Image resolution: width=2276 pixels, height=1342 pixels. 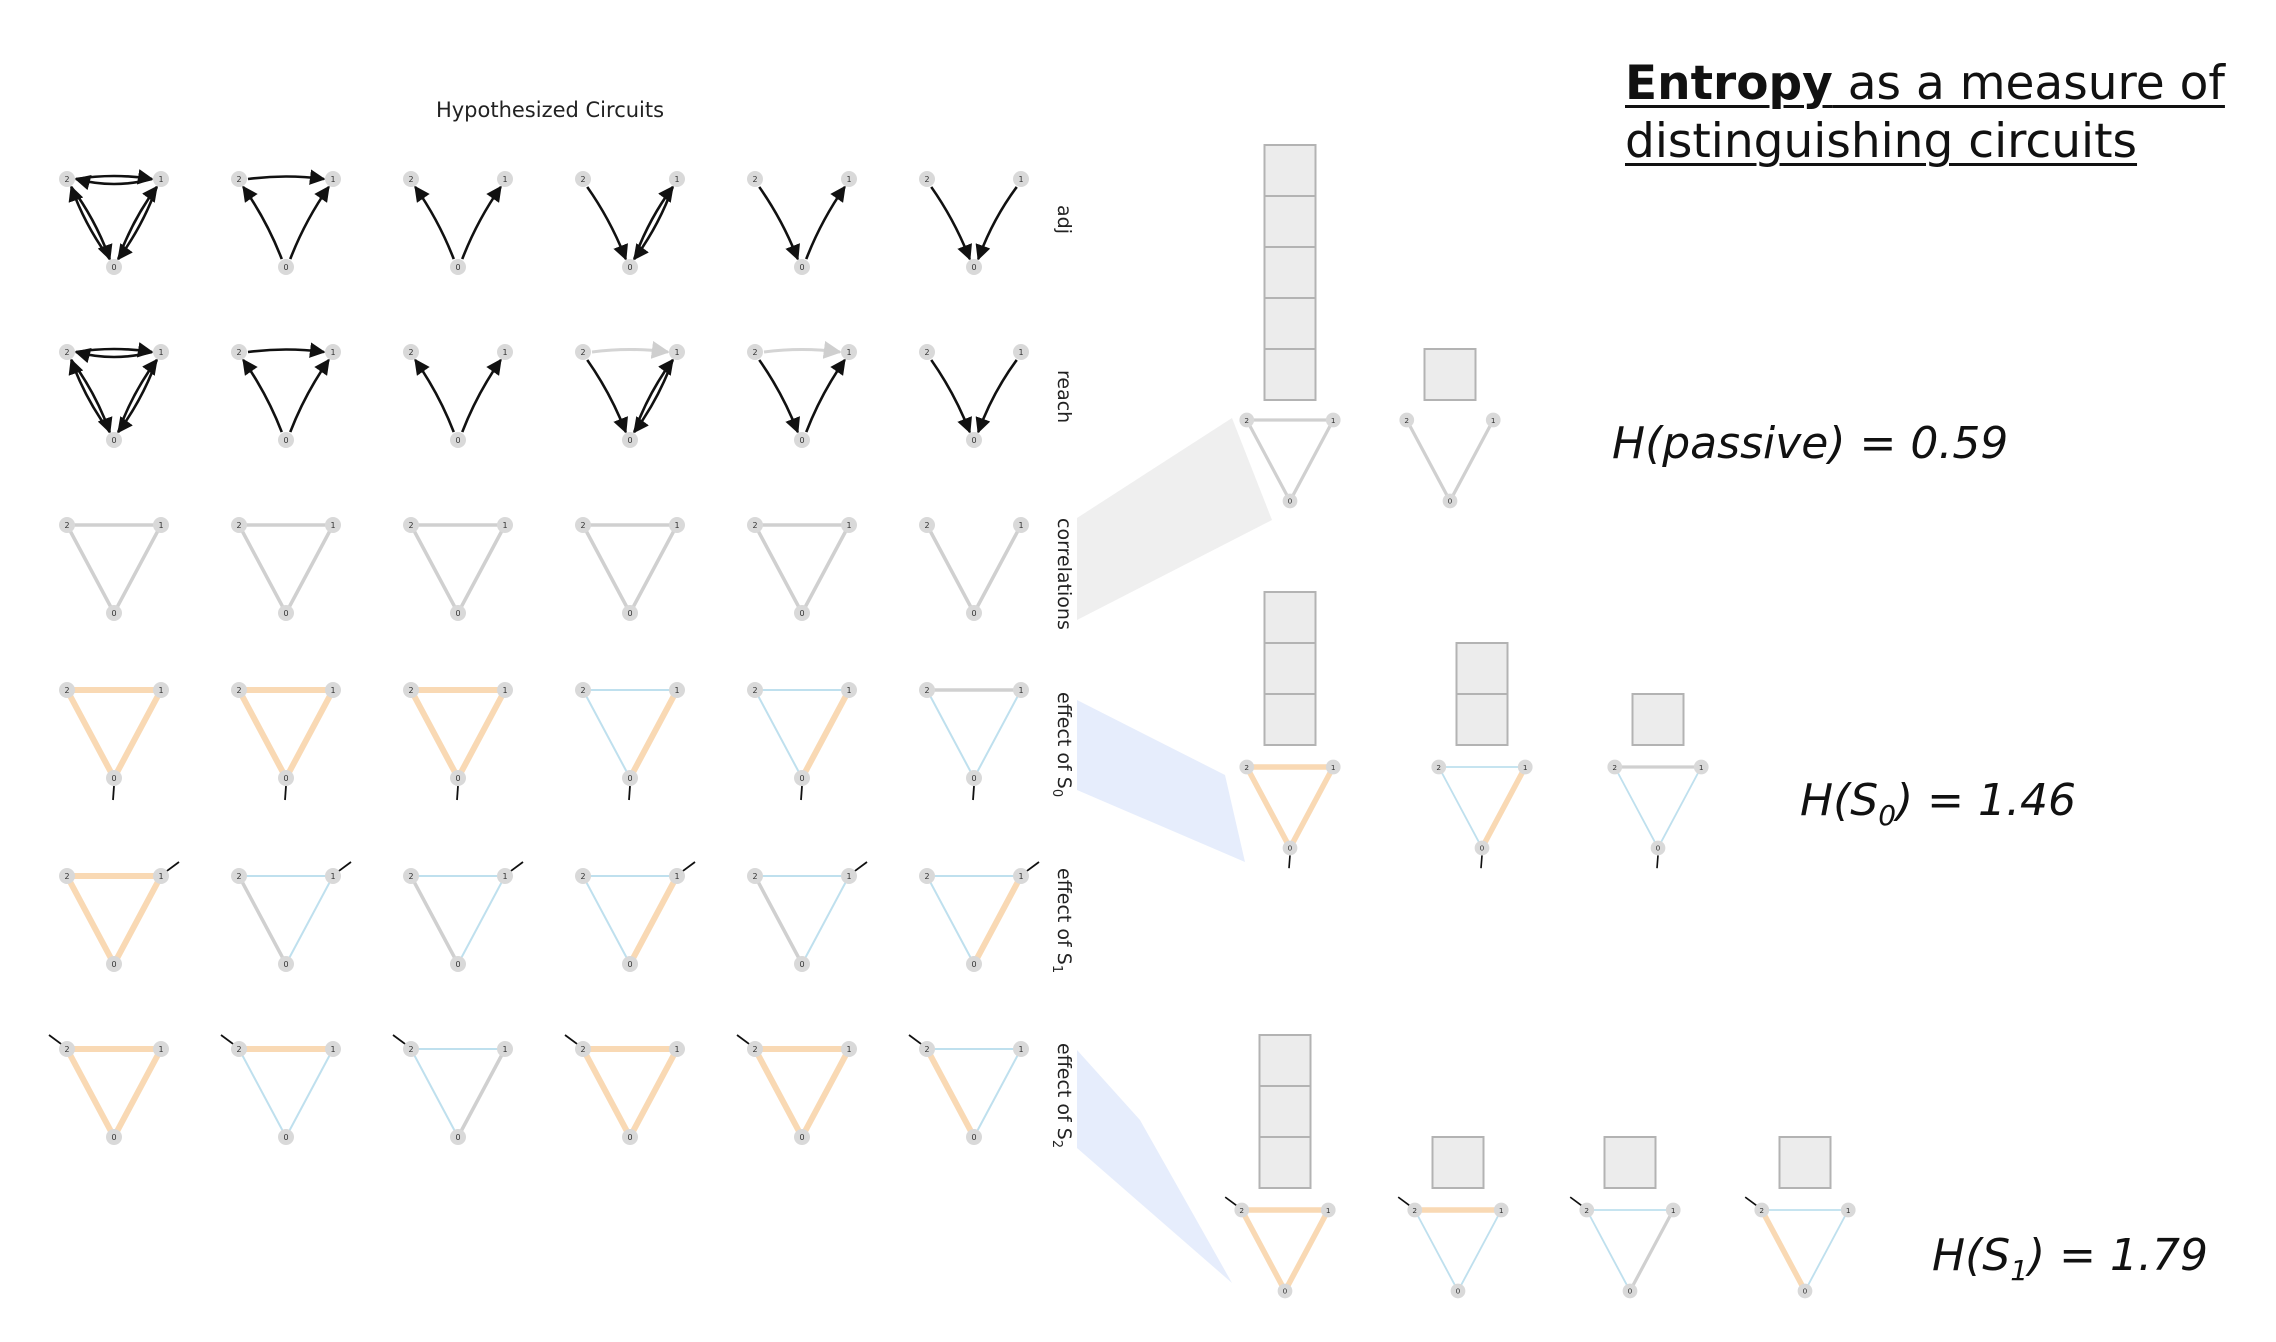 I want to click on grid-graph-r2-c3: 2 1 0, so click(x=630, y=569).